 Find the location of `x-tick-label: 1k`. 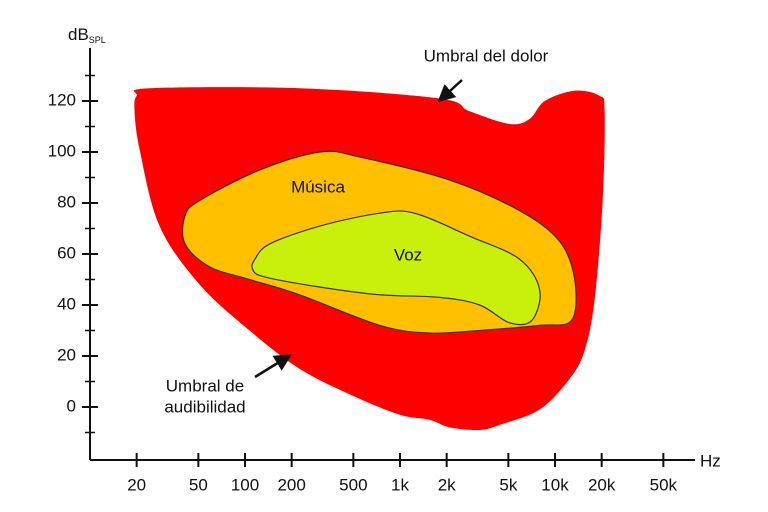

x-tick-label: 1k is located at coordinates (400, 484).